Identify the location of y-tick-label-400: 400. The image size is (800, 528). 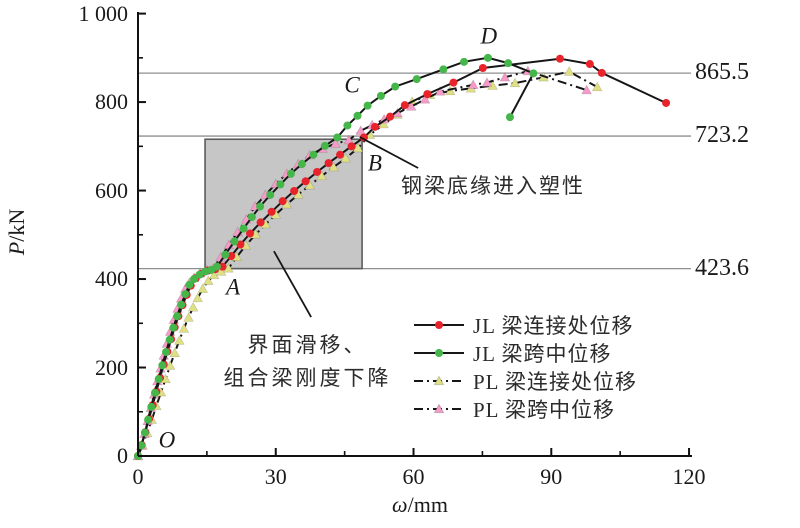
(111, 279).